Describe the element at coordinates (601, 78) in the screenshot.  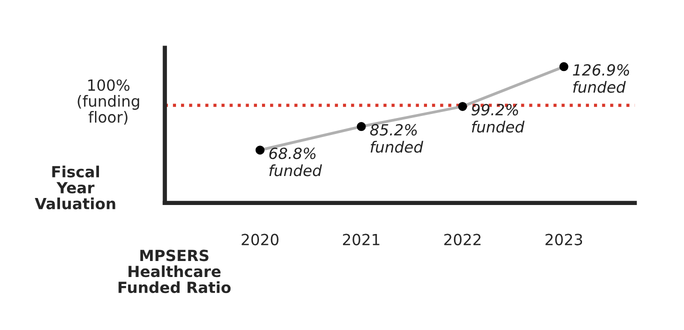
I see `data-label: 126.9% funded` at that location.